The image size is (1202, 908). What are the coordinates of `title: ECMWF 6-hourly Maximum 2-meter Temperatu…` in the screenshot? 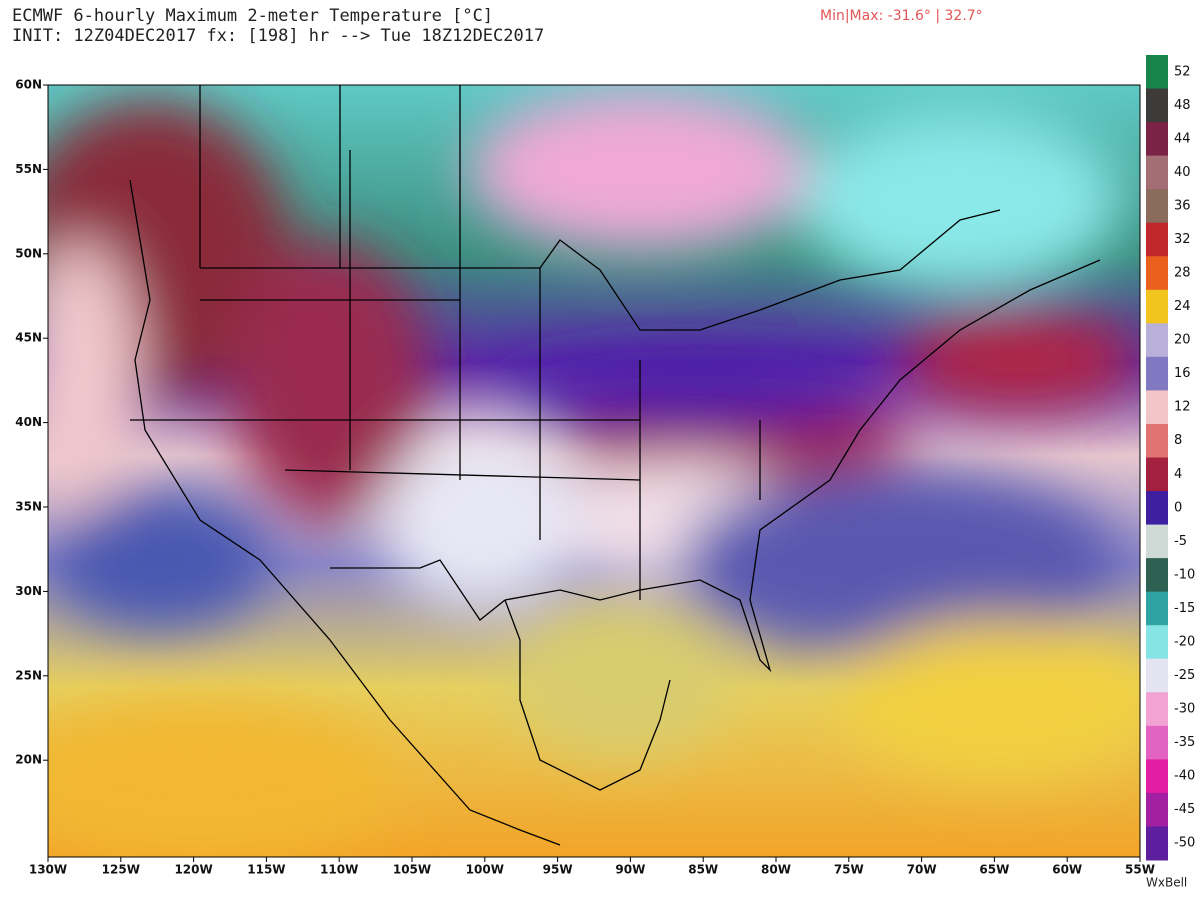 It's located at (252, 16).